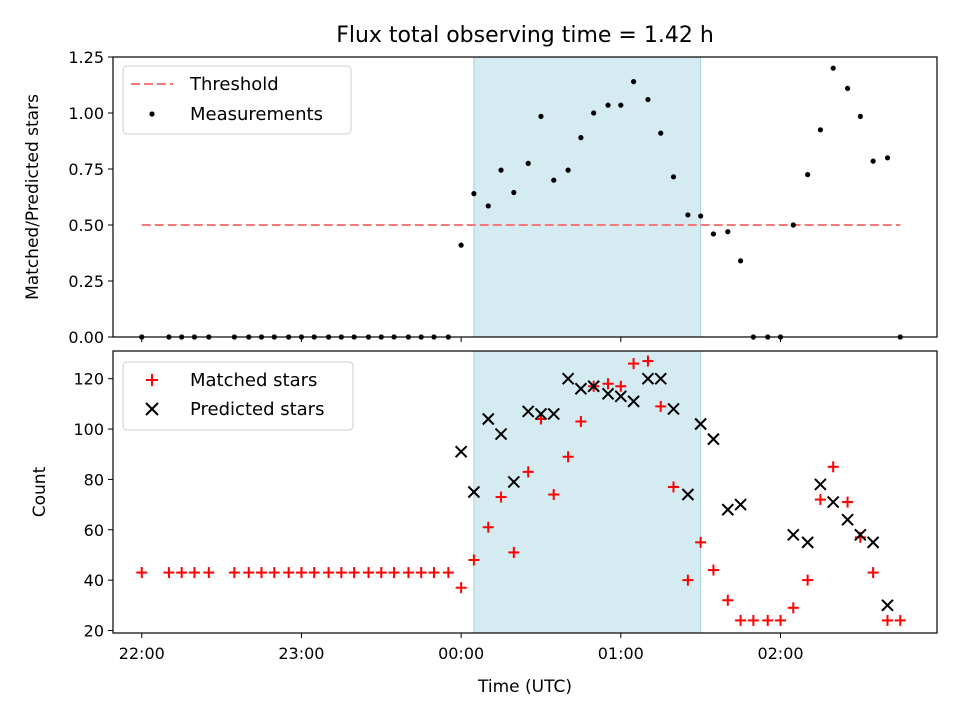  I want to click on y-tick-label: 1.00, so click(86, 113).